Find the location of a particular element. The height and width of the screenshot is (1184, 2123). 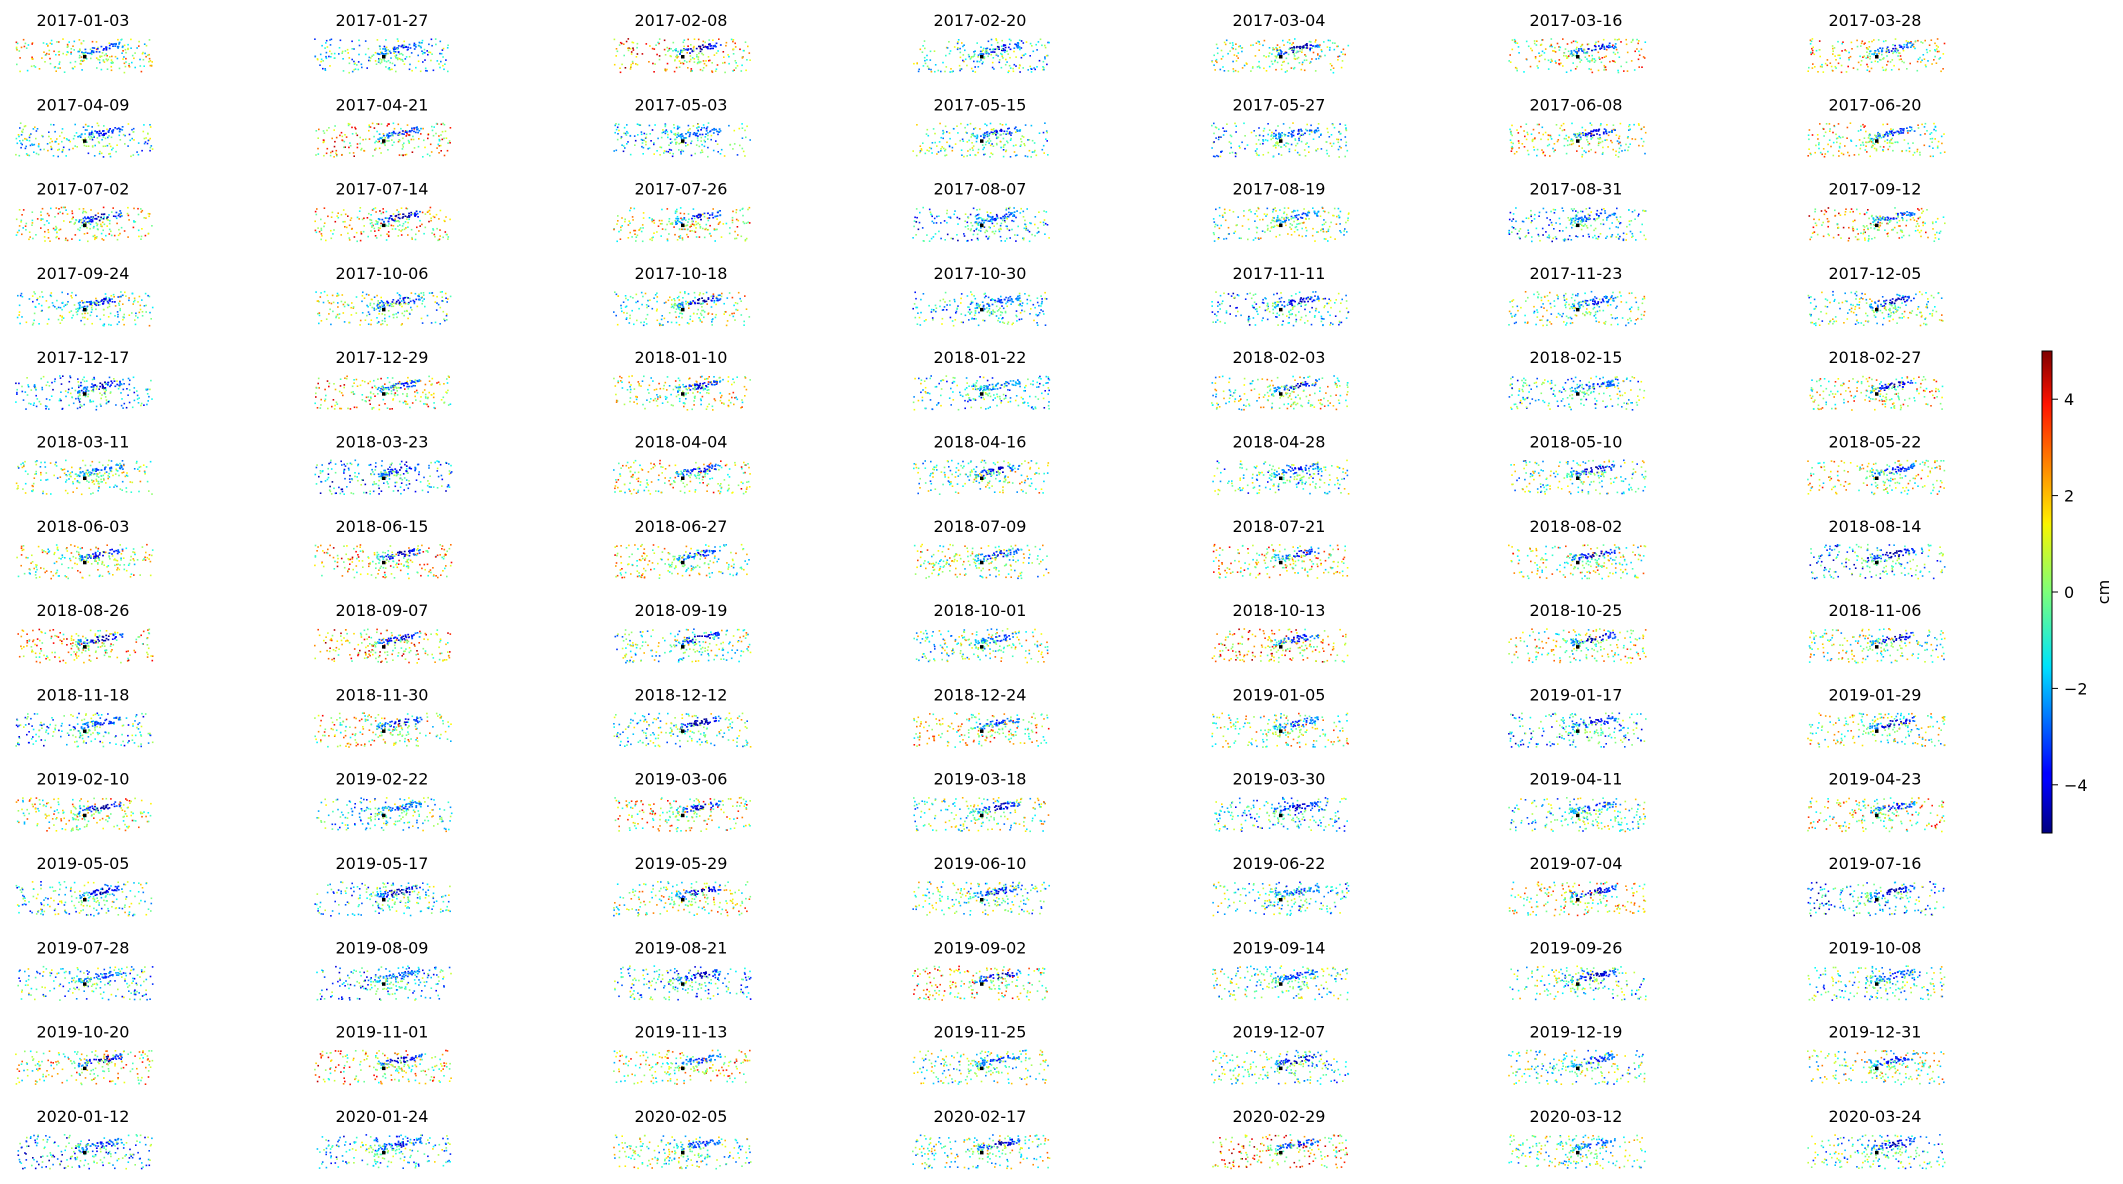

subplot-2017-08-31: 2017-08-31 is located at coordinates (1577, 211).